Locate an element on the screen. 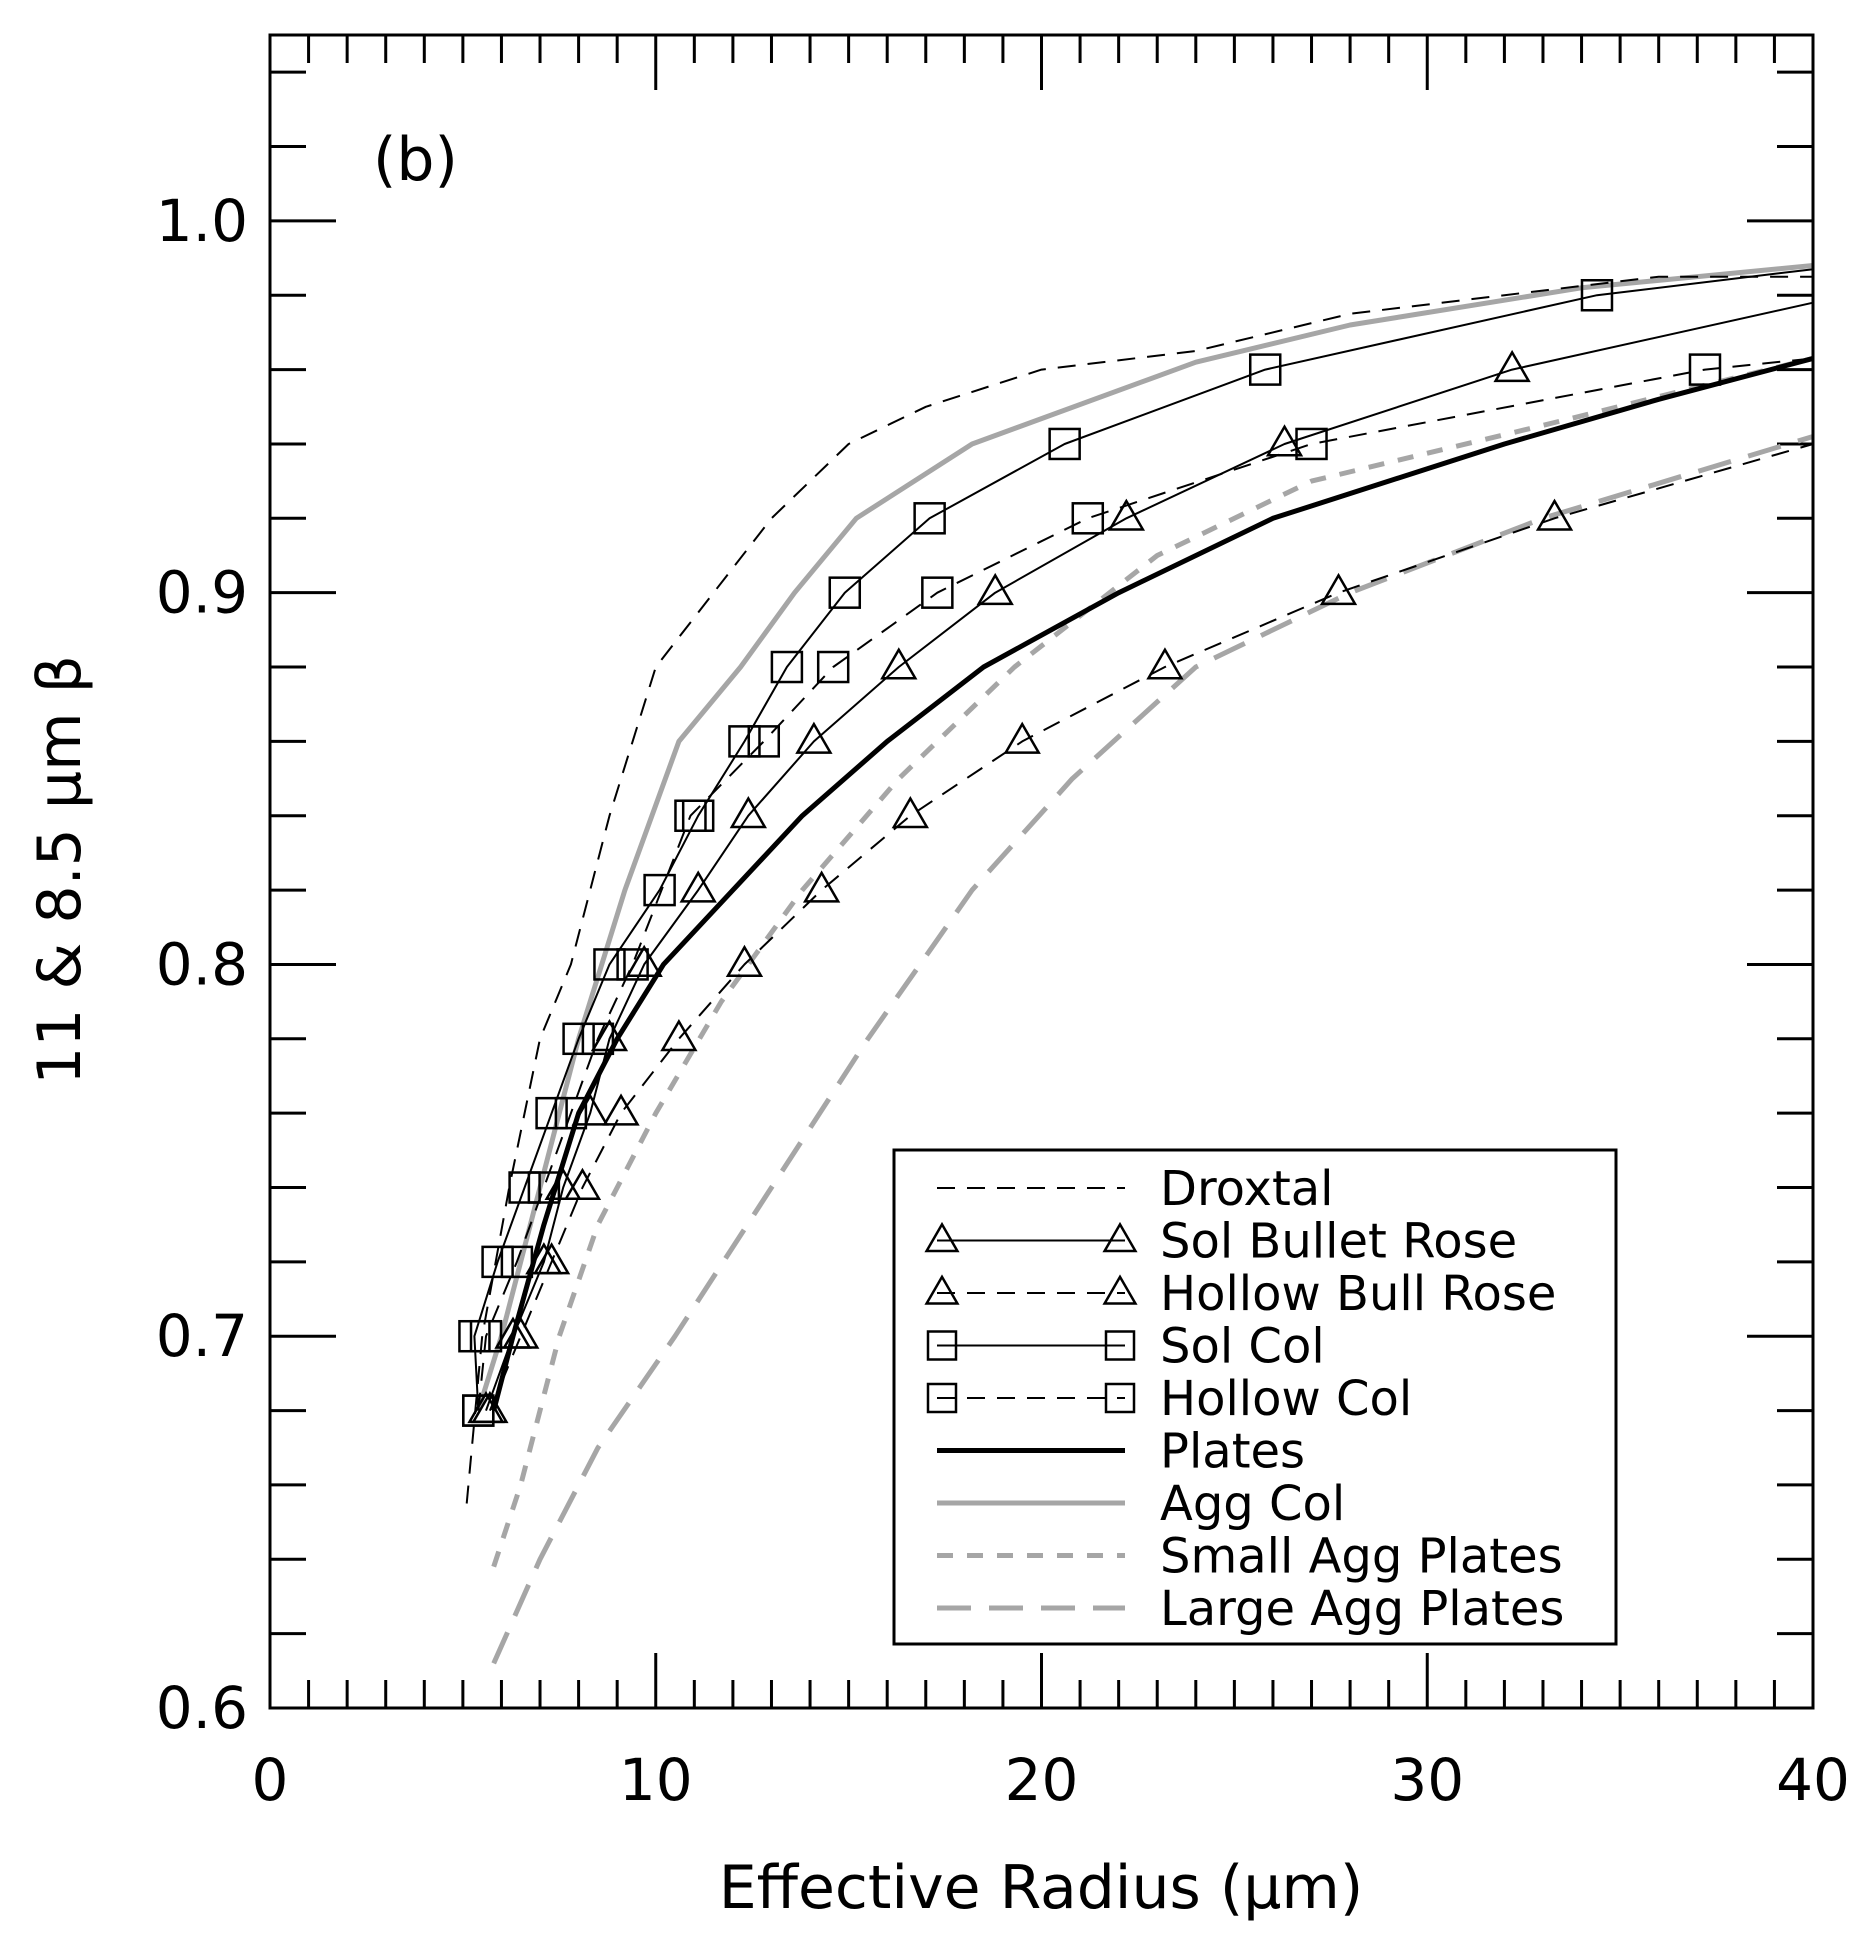  y-tick-label: 1.0 is located at coordinates (202, 221).